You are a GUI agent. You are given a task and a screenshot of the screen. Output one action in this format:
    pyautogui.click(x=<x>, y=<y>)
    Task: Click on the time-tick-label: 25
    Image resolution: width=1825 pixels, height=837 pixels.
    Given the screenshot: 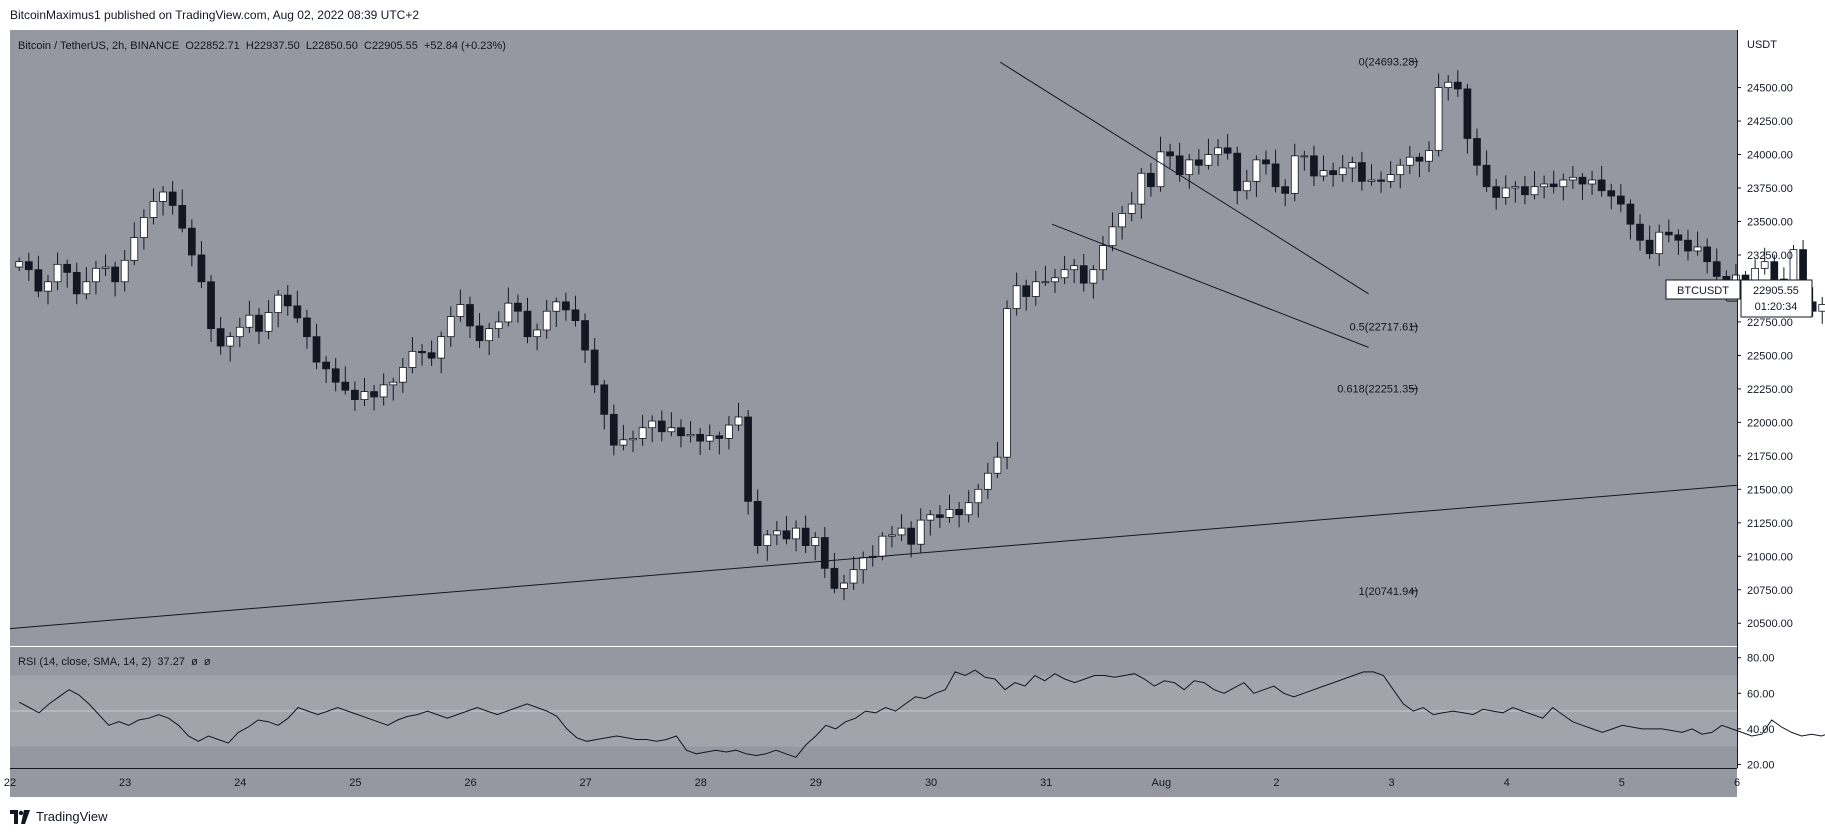 What is the action you would take?
    pyautogui.click(x=355, y=783)
    